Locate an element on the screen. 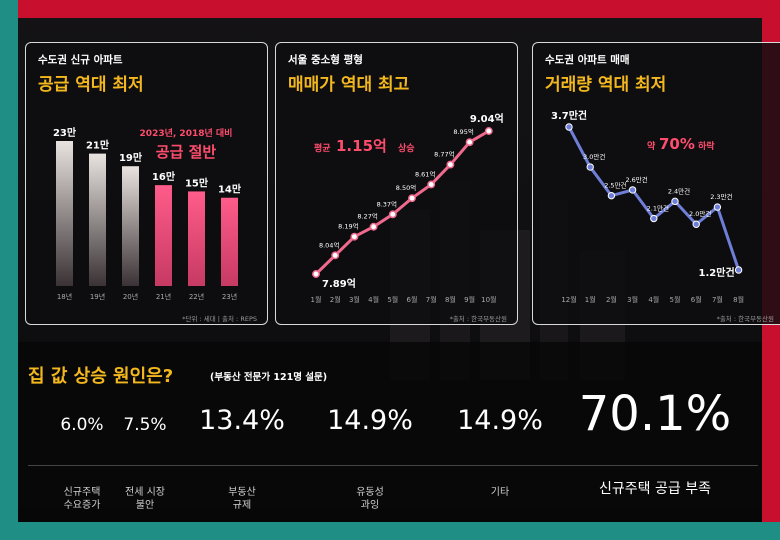 This screenshot has height=540, width=780. x-tick-label: 8월 is located at coordinates (450, 299).